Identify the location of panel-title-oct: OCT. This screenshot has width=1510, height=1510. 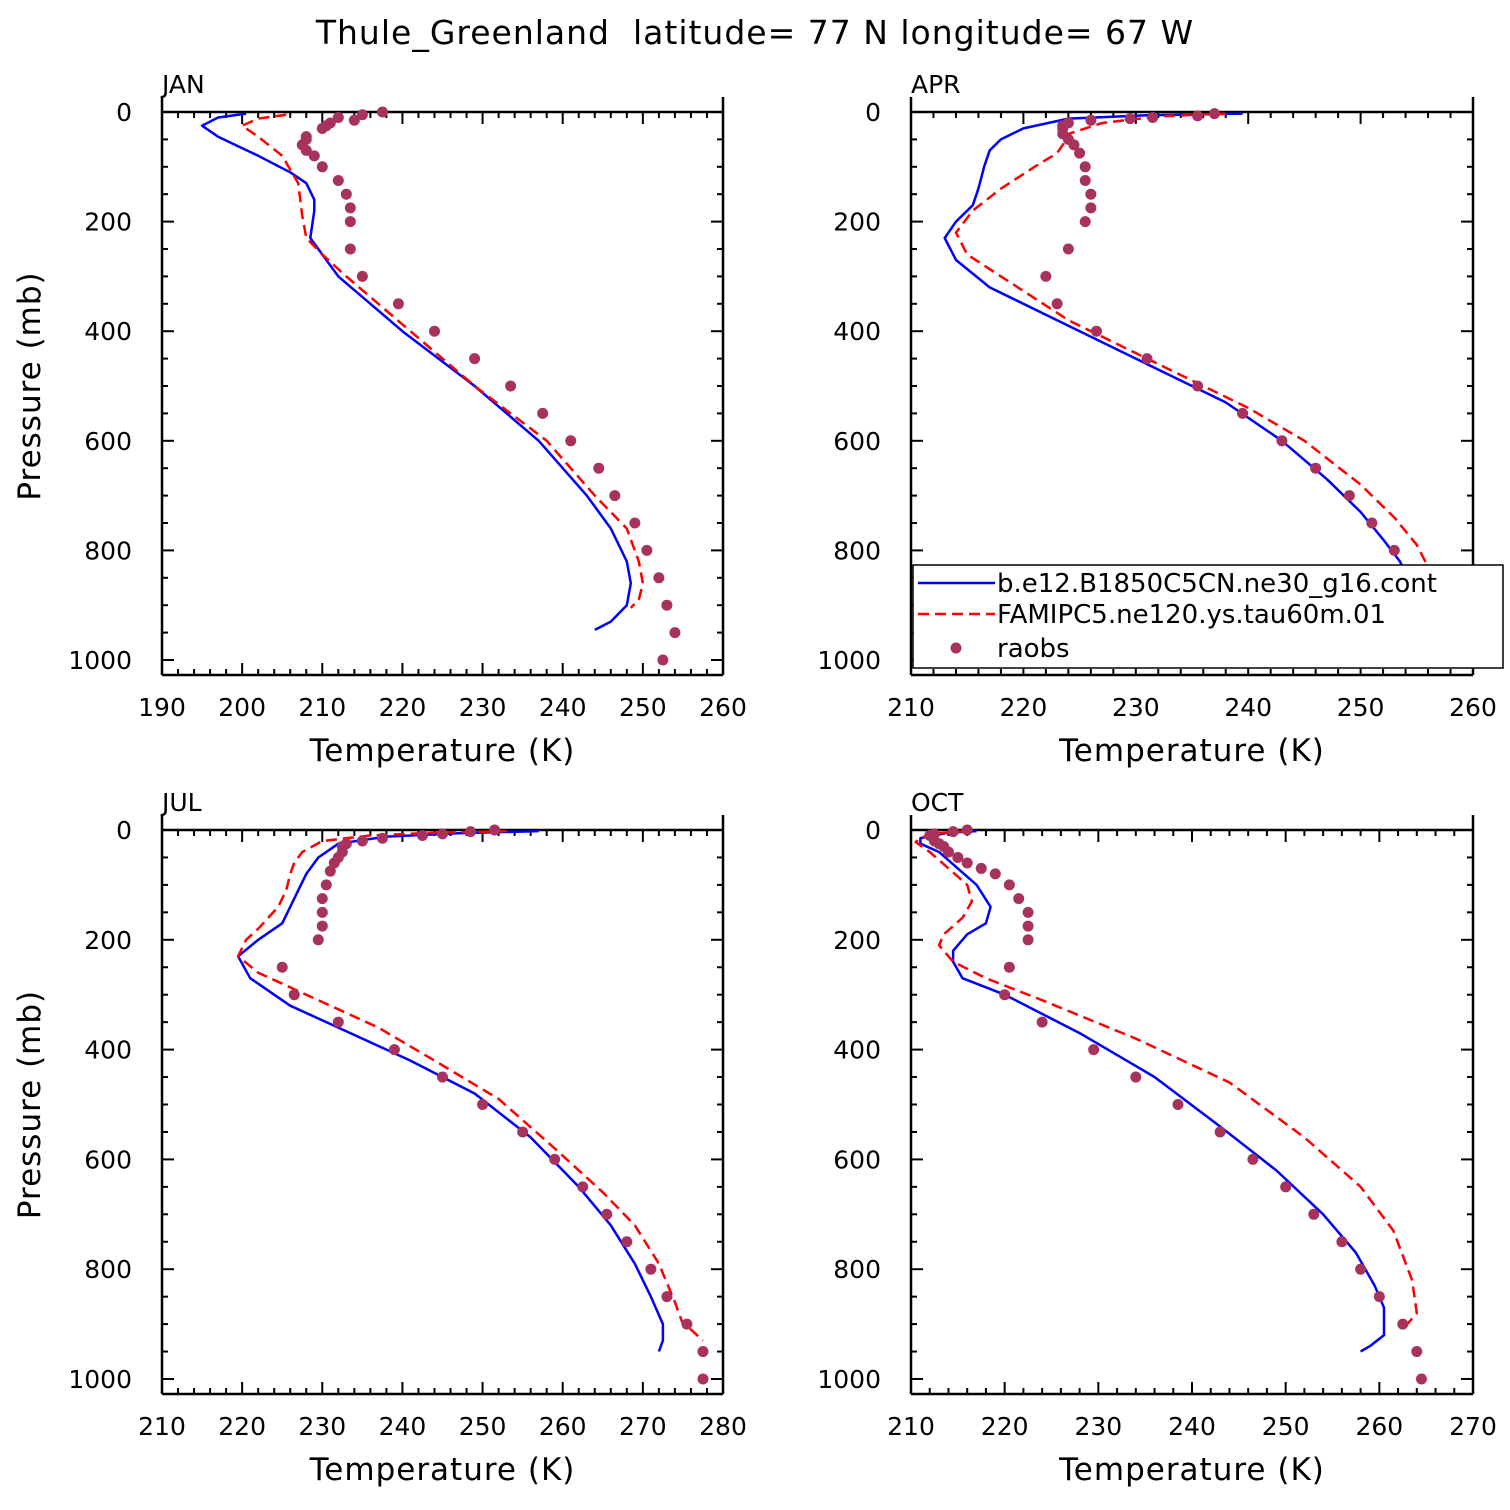
(937, 802).